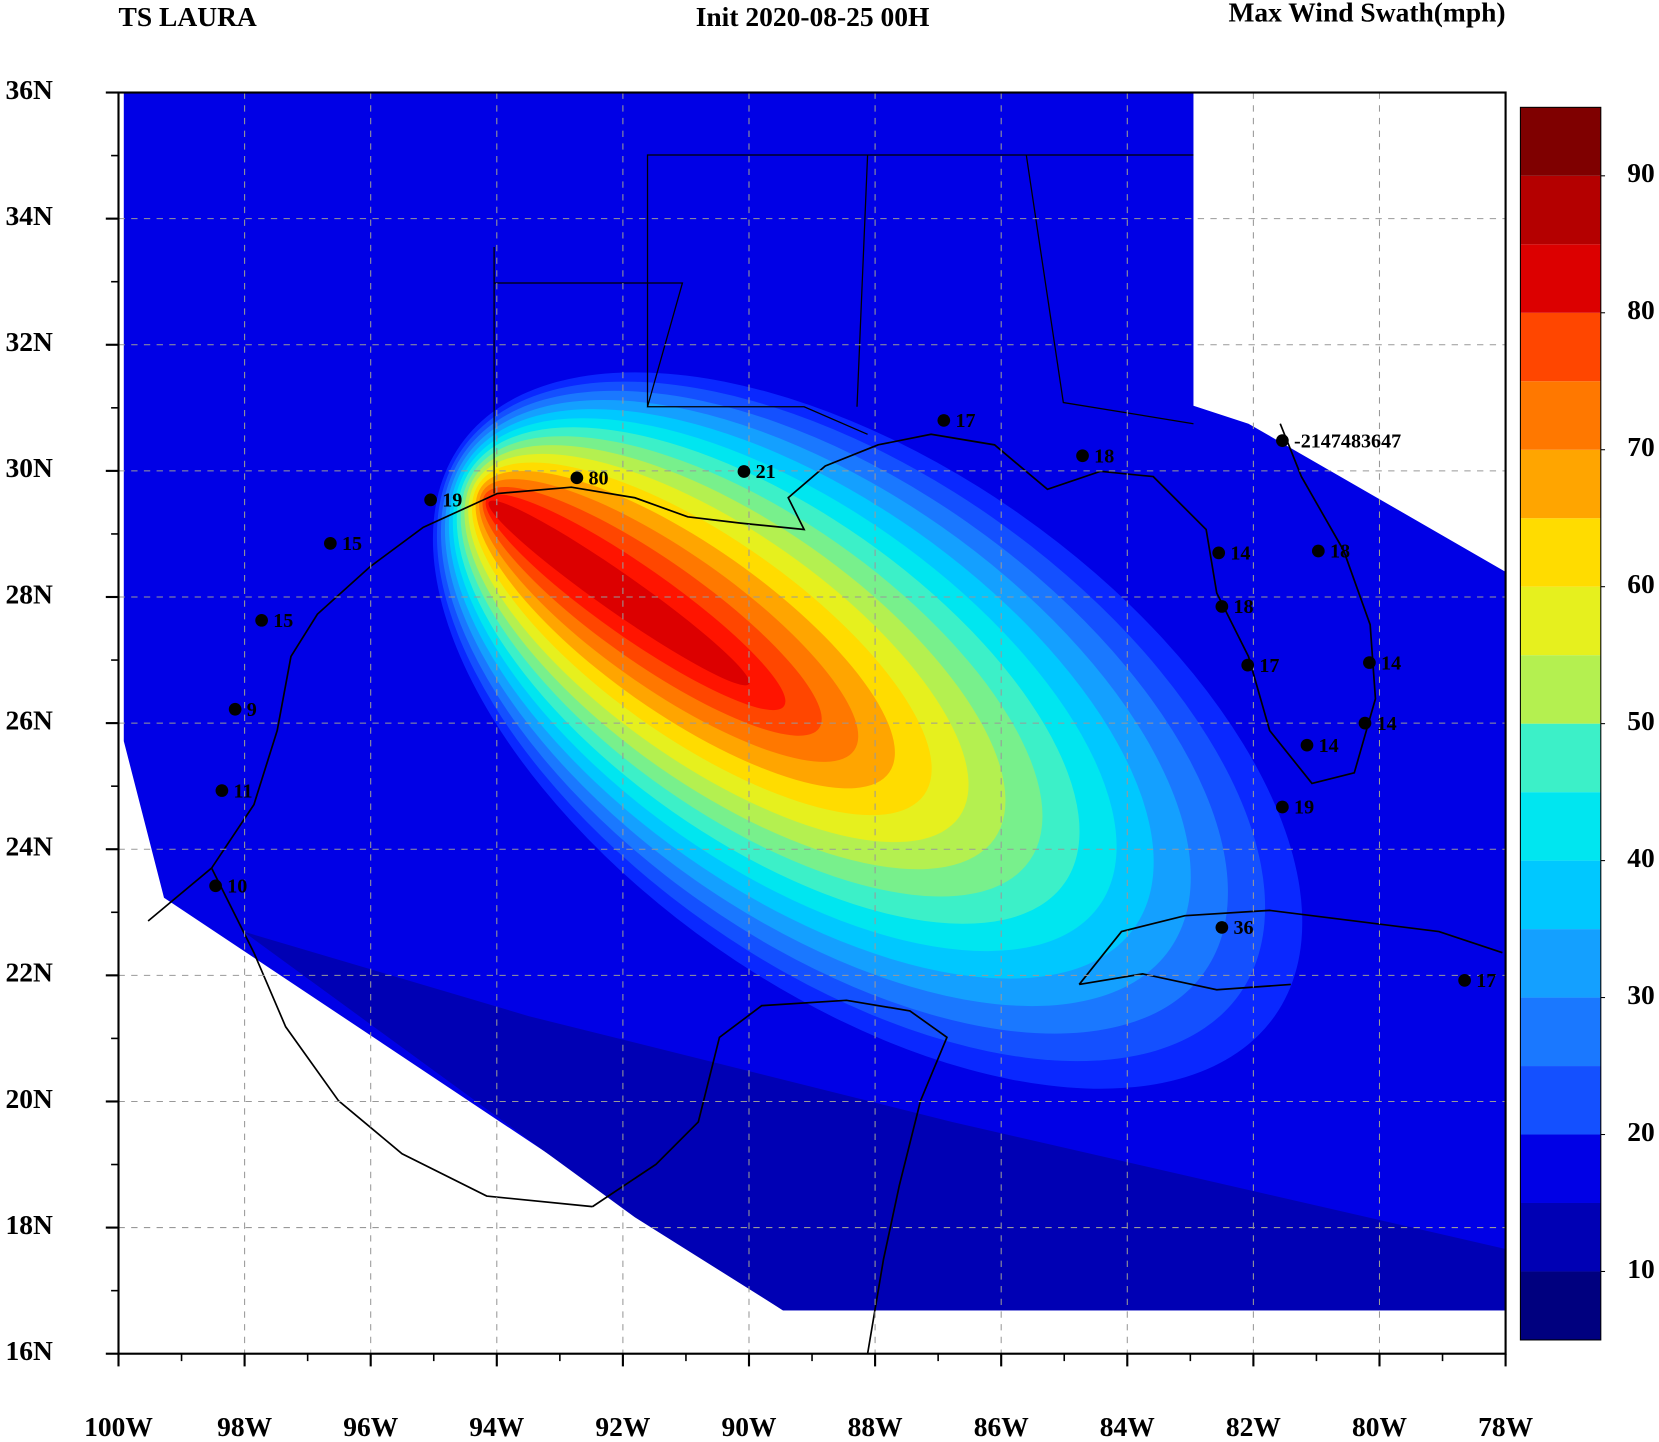  I want to click on station-value: 10, so click(237, 887).